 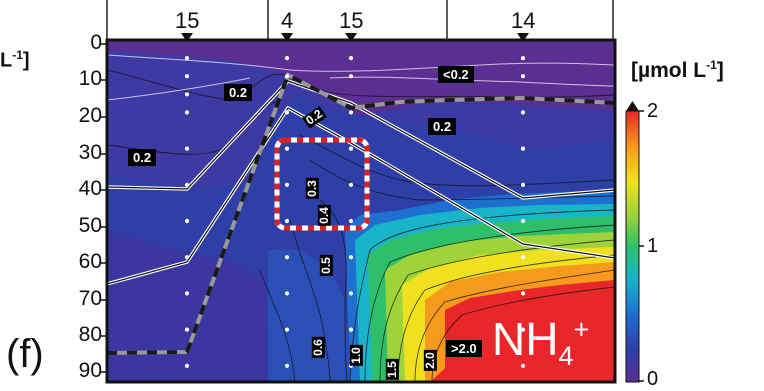 I want to click on y-axis-ticks, so click(x=103, y=208).